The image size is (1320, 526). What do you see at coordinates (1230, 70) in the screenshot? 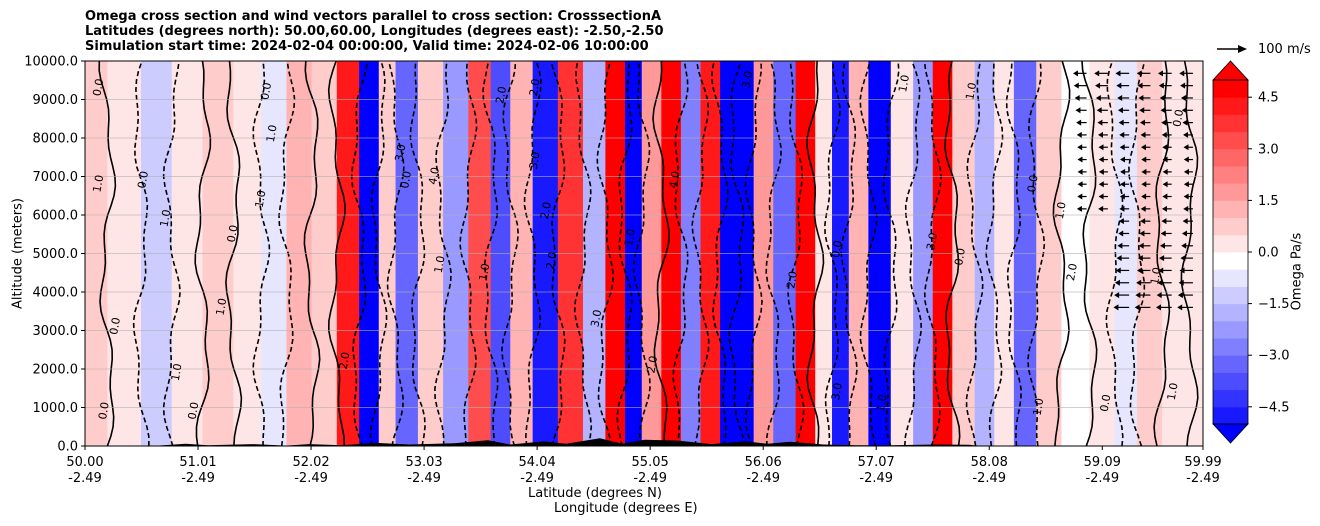
I see `colorbar-extend-max` at bounding box center [1230, 70].